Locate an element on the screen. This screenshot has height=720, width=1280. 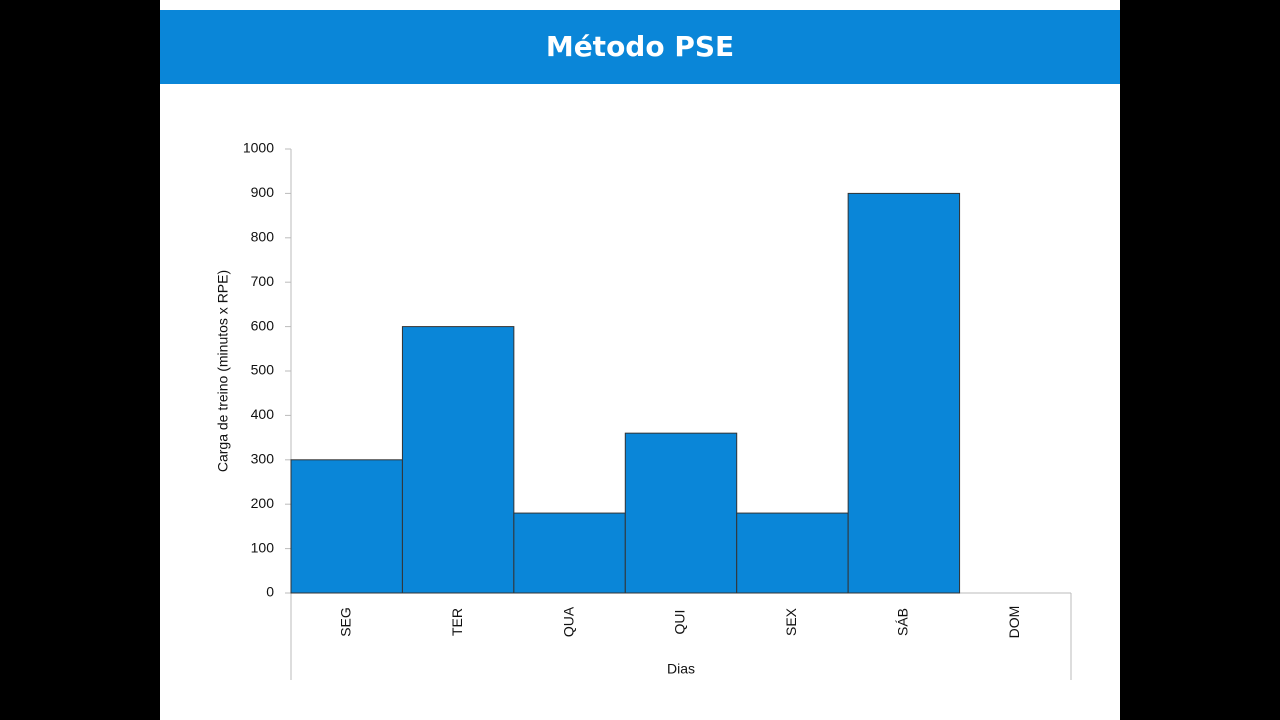
y-tick-label: 300 is located at coordinates (263, 459).